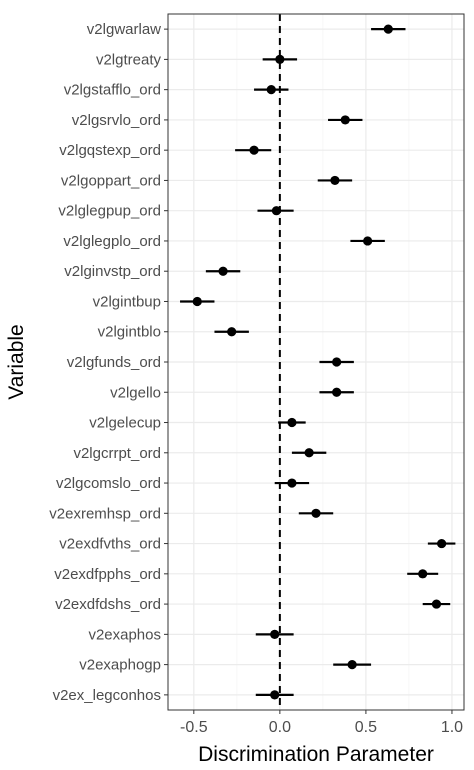 The width and height of the screenshot is (474, 770). I want to click on x-tick-label: -0.5, so click(194, 727).